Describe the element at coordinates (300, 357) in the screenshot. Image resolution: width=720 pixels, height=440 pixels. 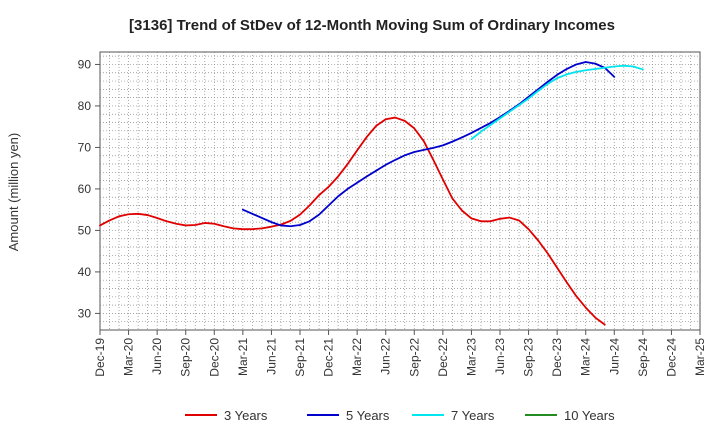
I see `x-tick-label: Sep-21` at that location.